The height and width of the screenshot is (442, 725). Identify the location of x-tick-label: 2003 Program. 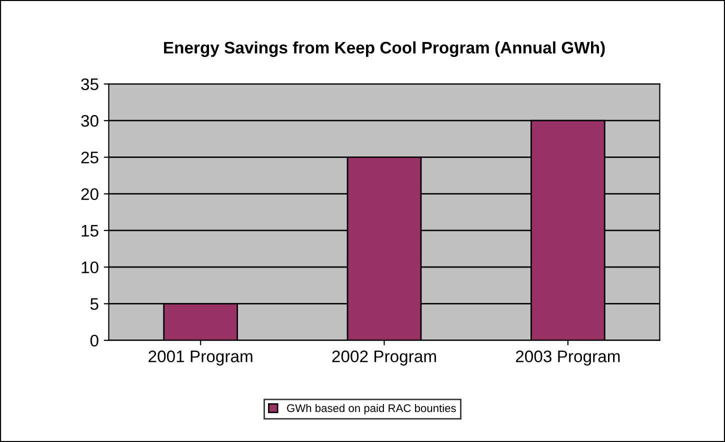
(568, 358).